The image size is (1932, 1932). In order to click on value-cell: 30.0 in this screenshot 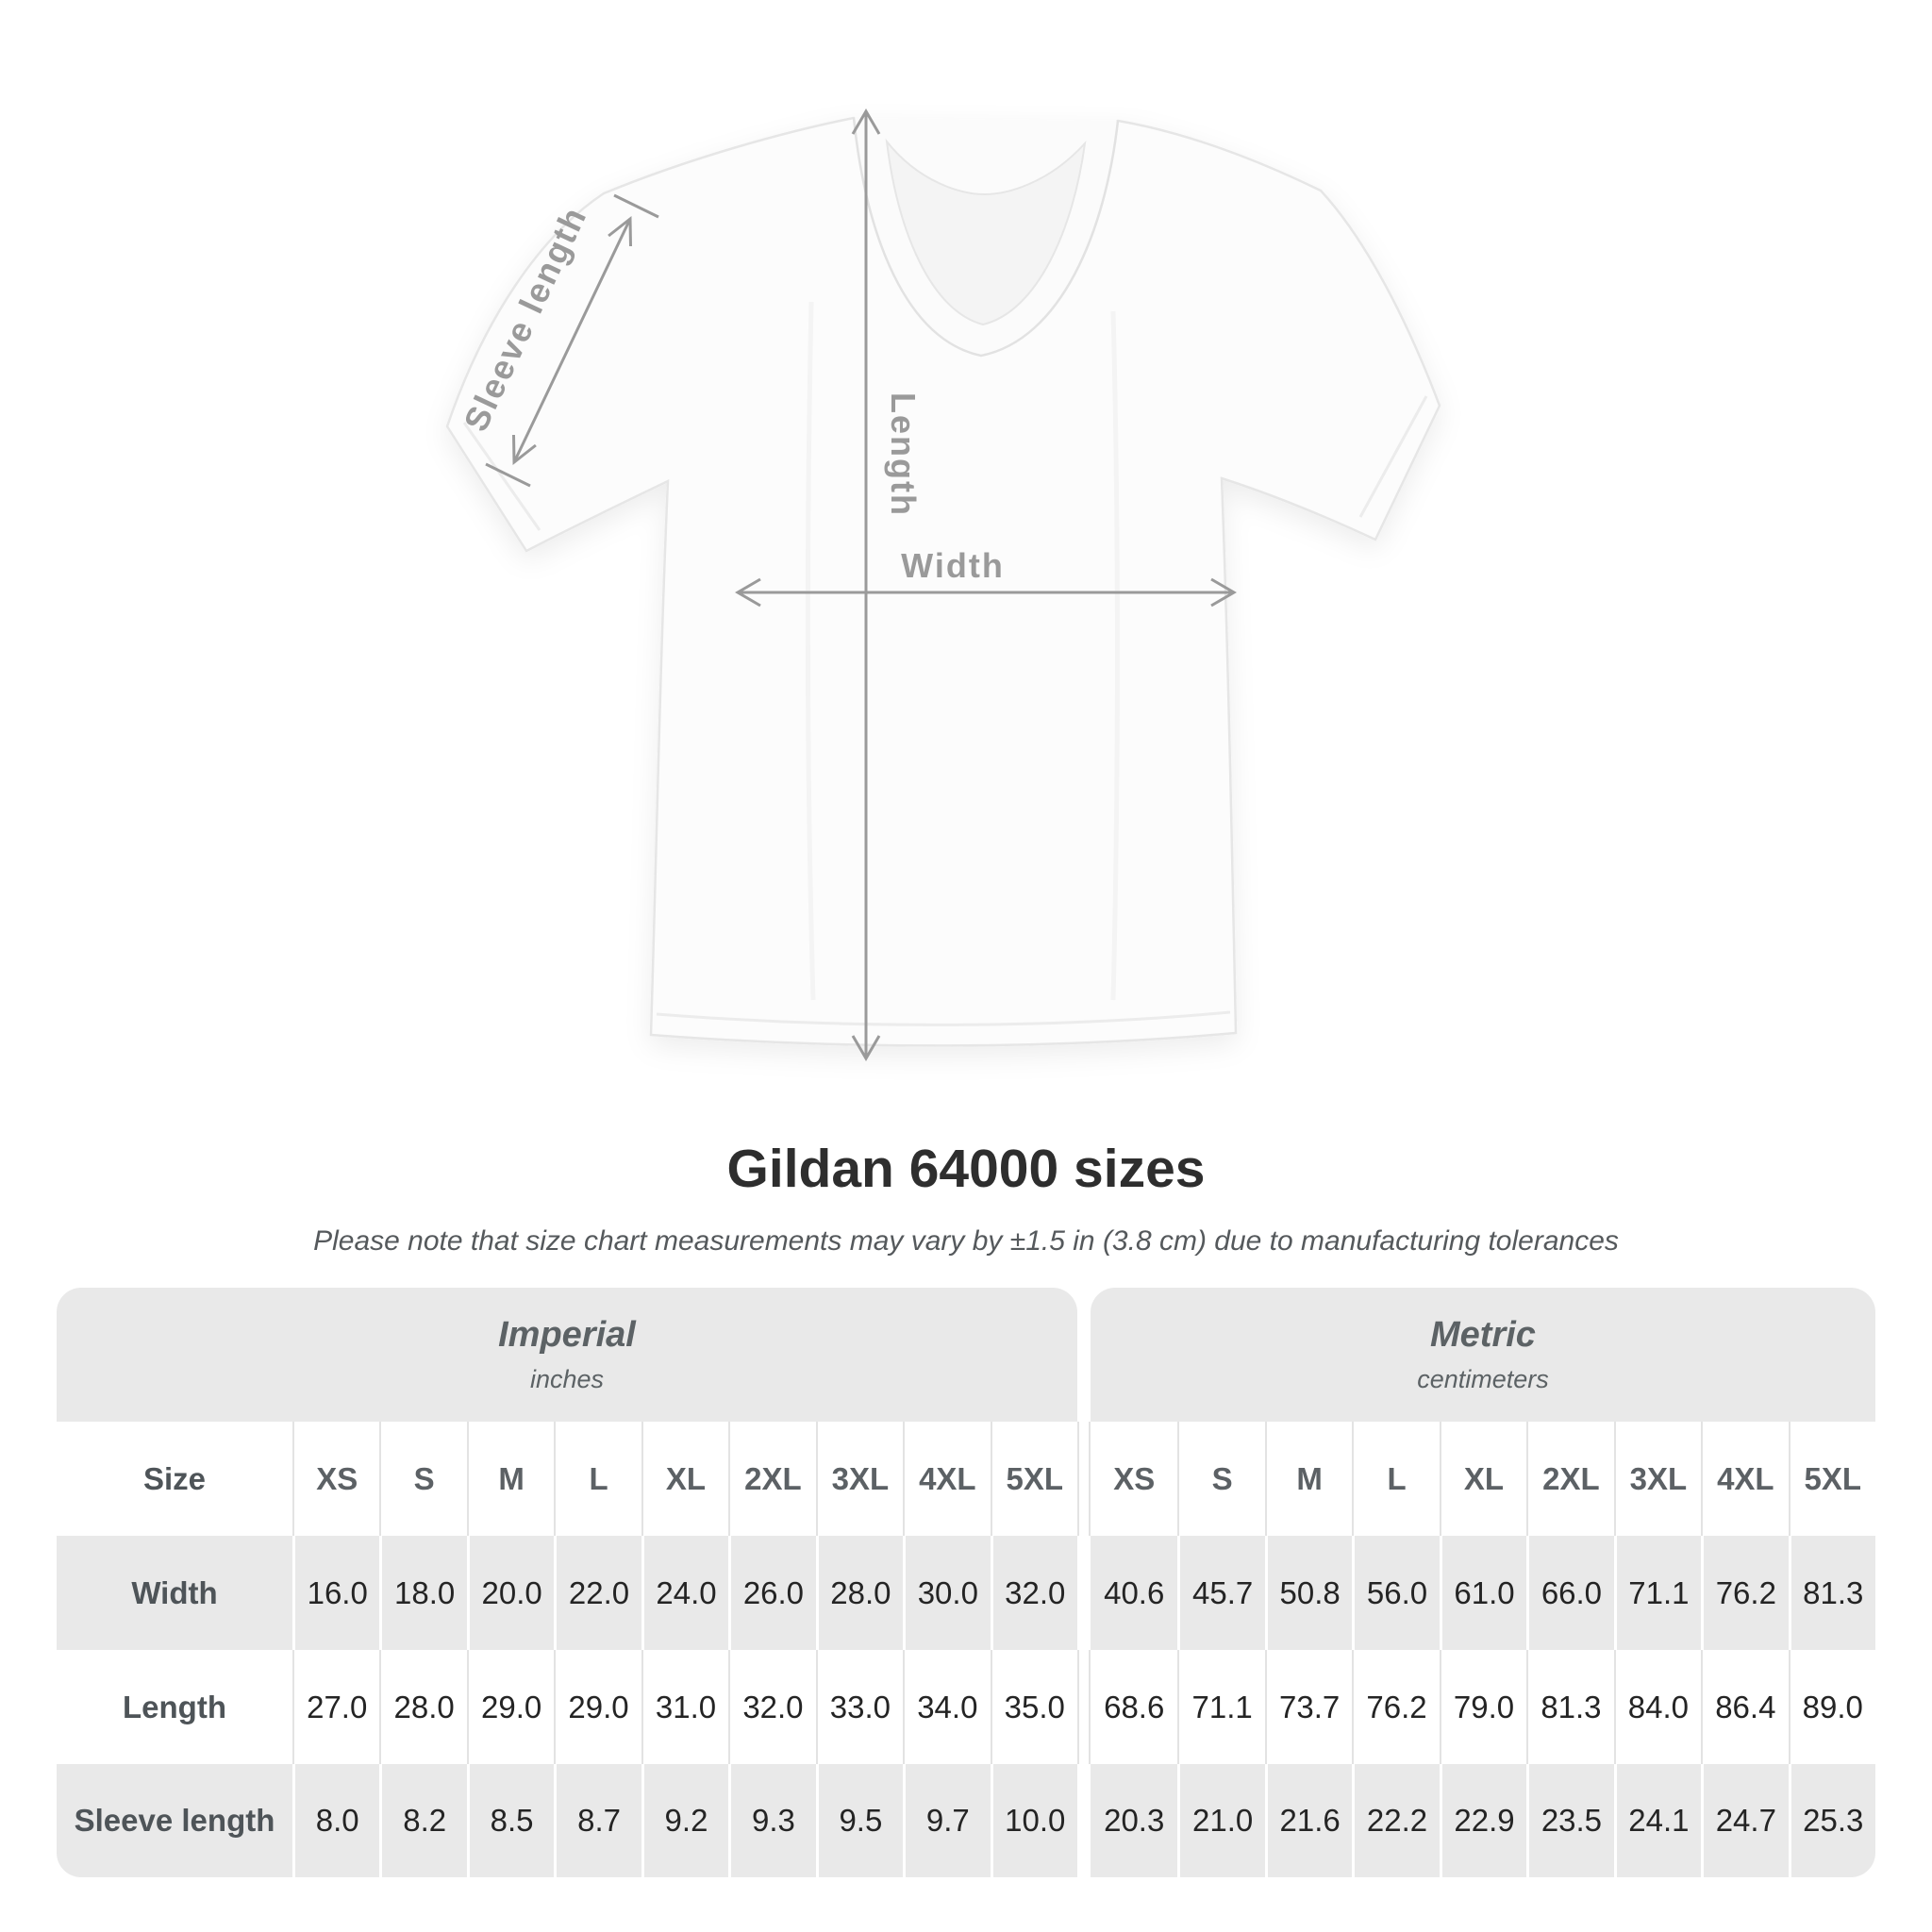, I will do `click(947, 1593)`.